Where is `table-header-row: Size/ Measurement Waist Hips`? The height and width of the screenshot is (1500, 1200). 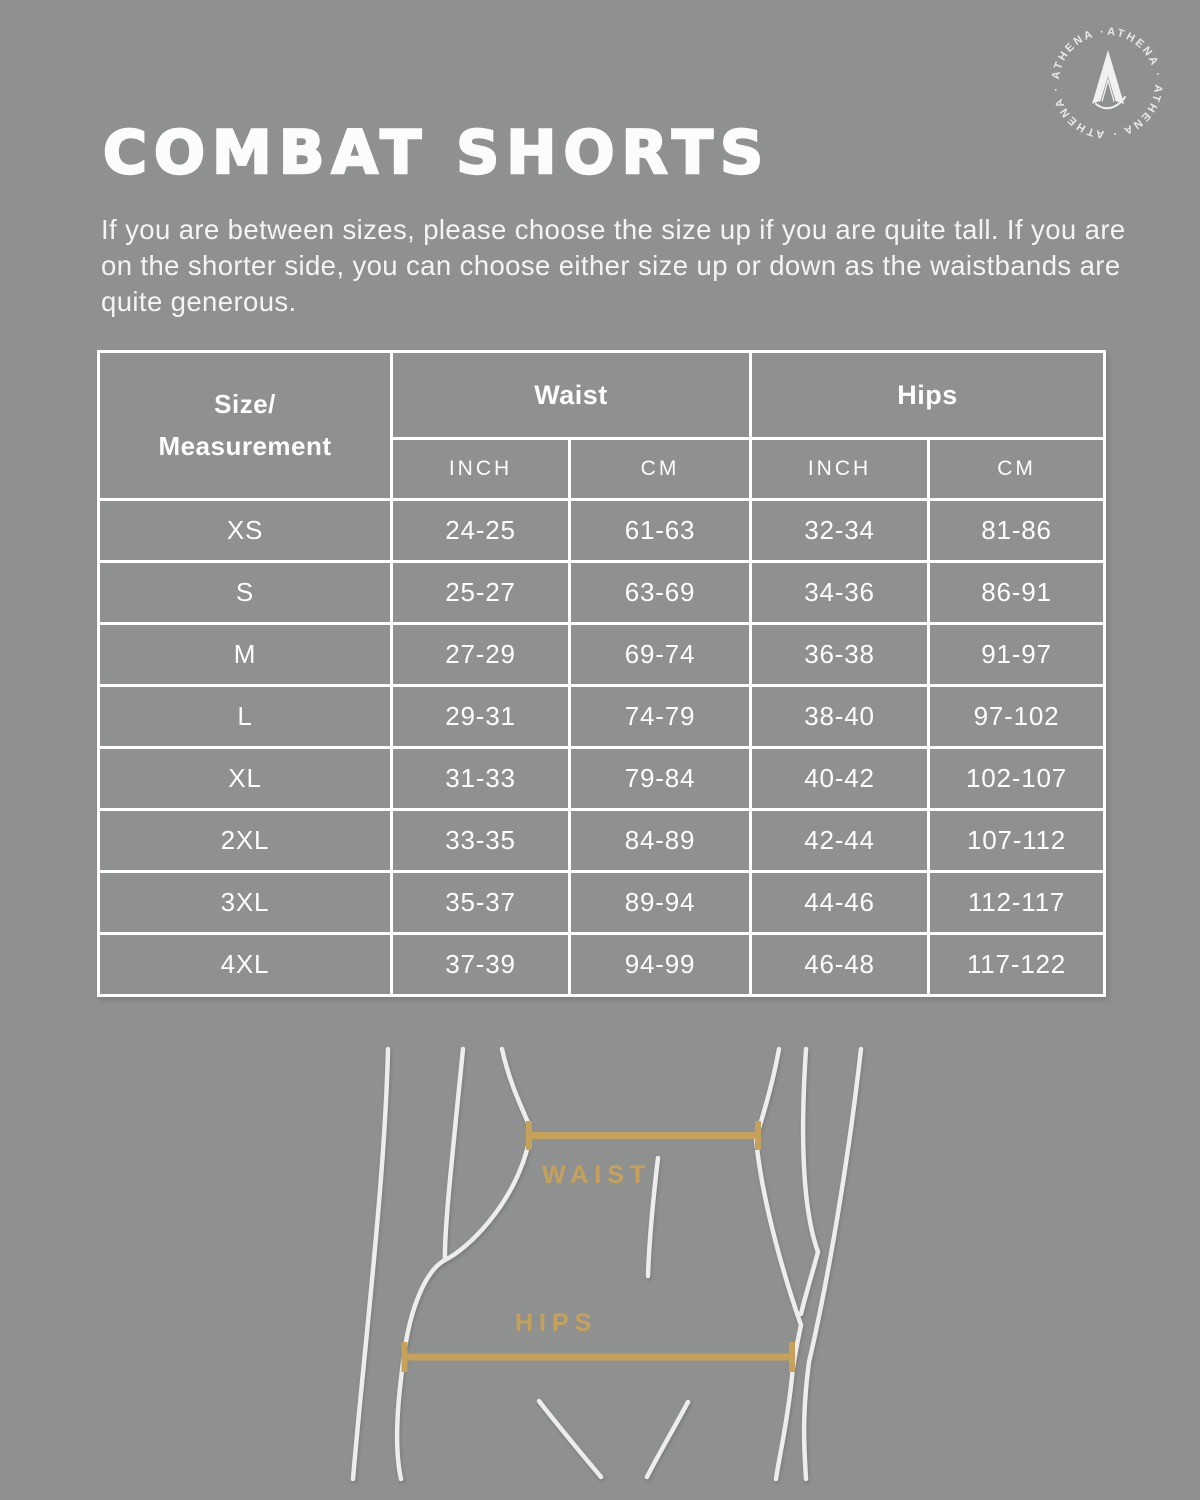
table-header-row: Size/ Measurement Waist Hips is located at coordinates (602, 425).